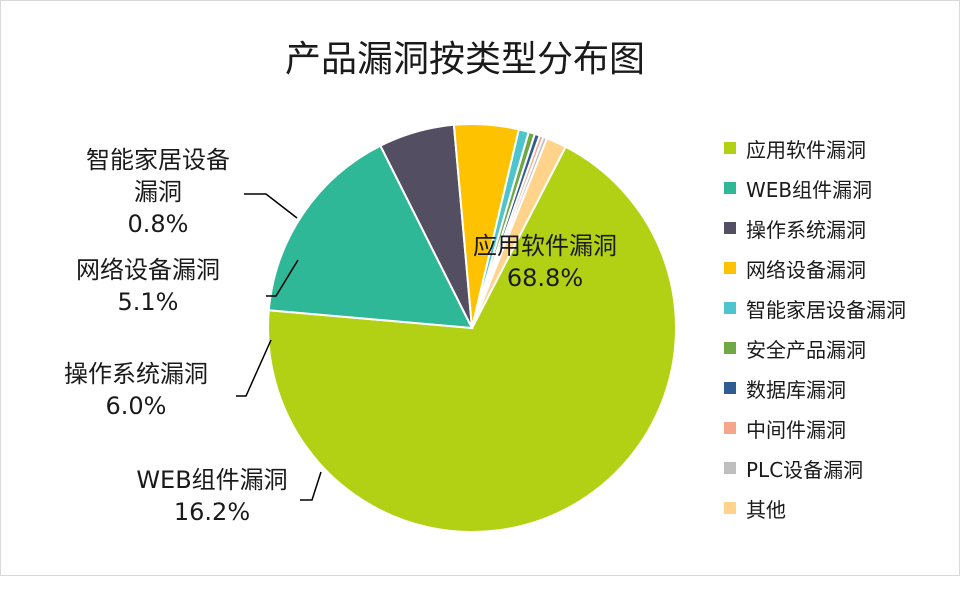 The width and height of the screenshot is (962, 595). Describe the element at coordinates (805, 469) in the screenshot. I see `legend-label: PLC设备漏洞` at that location.